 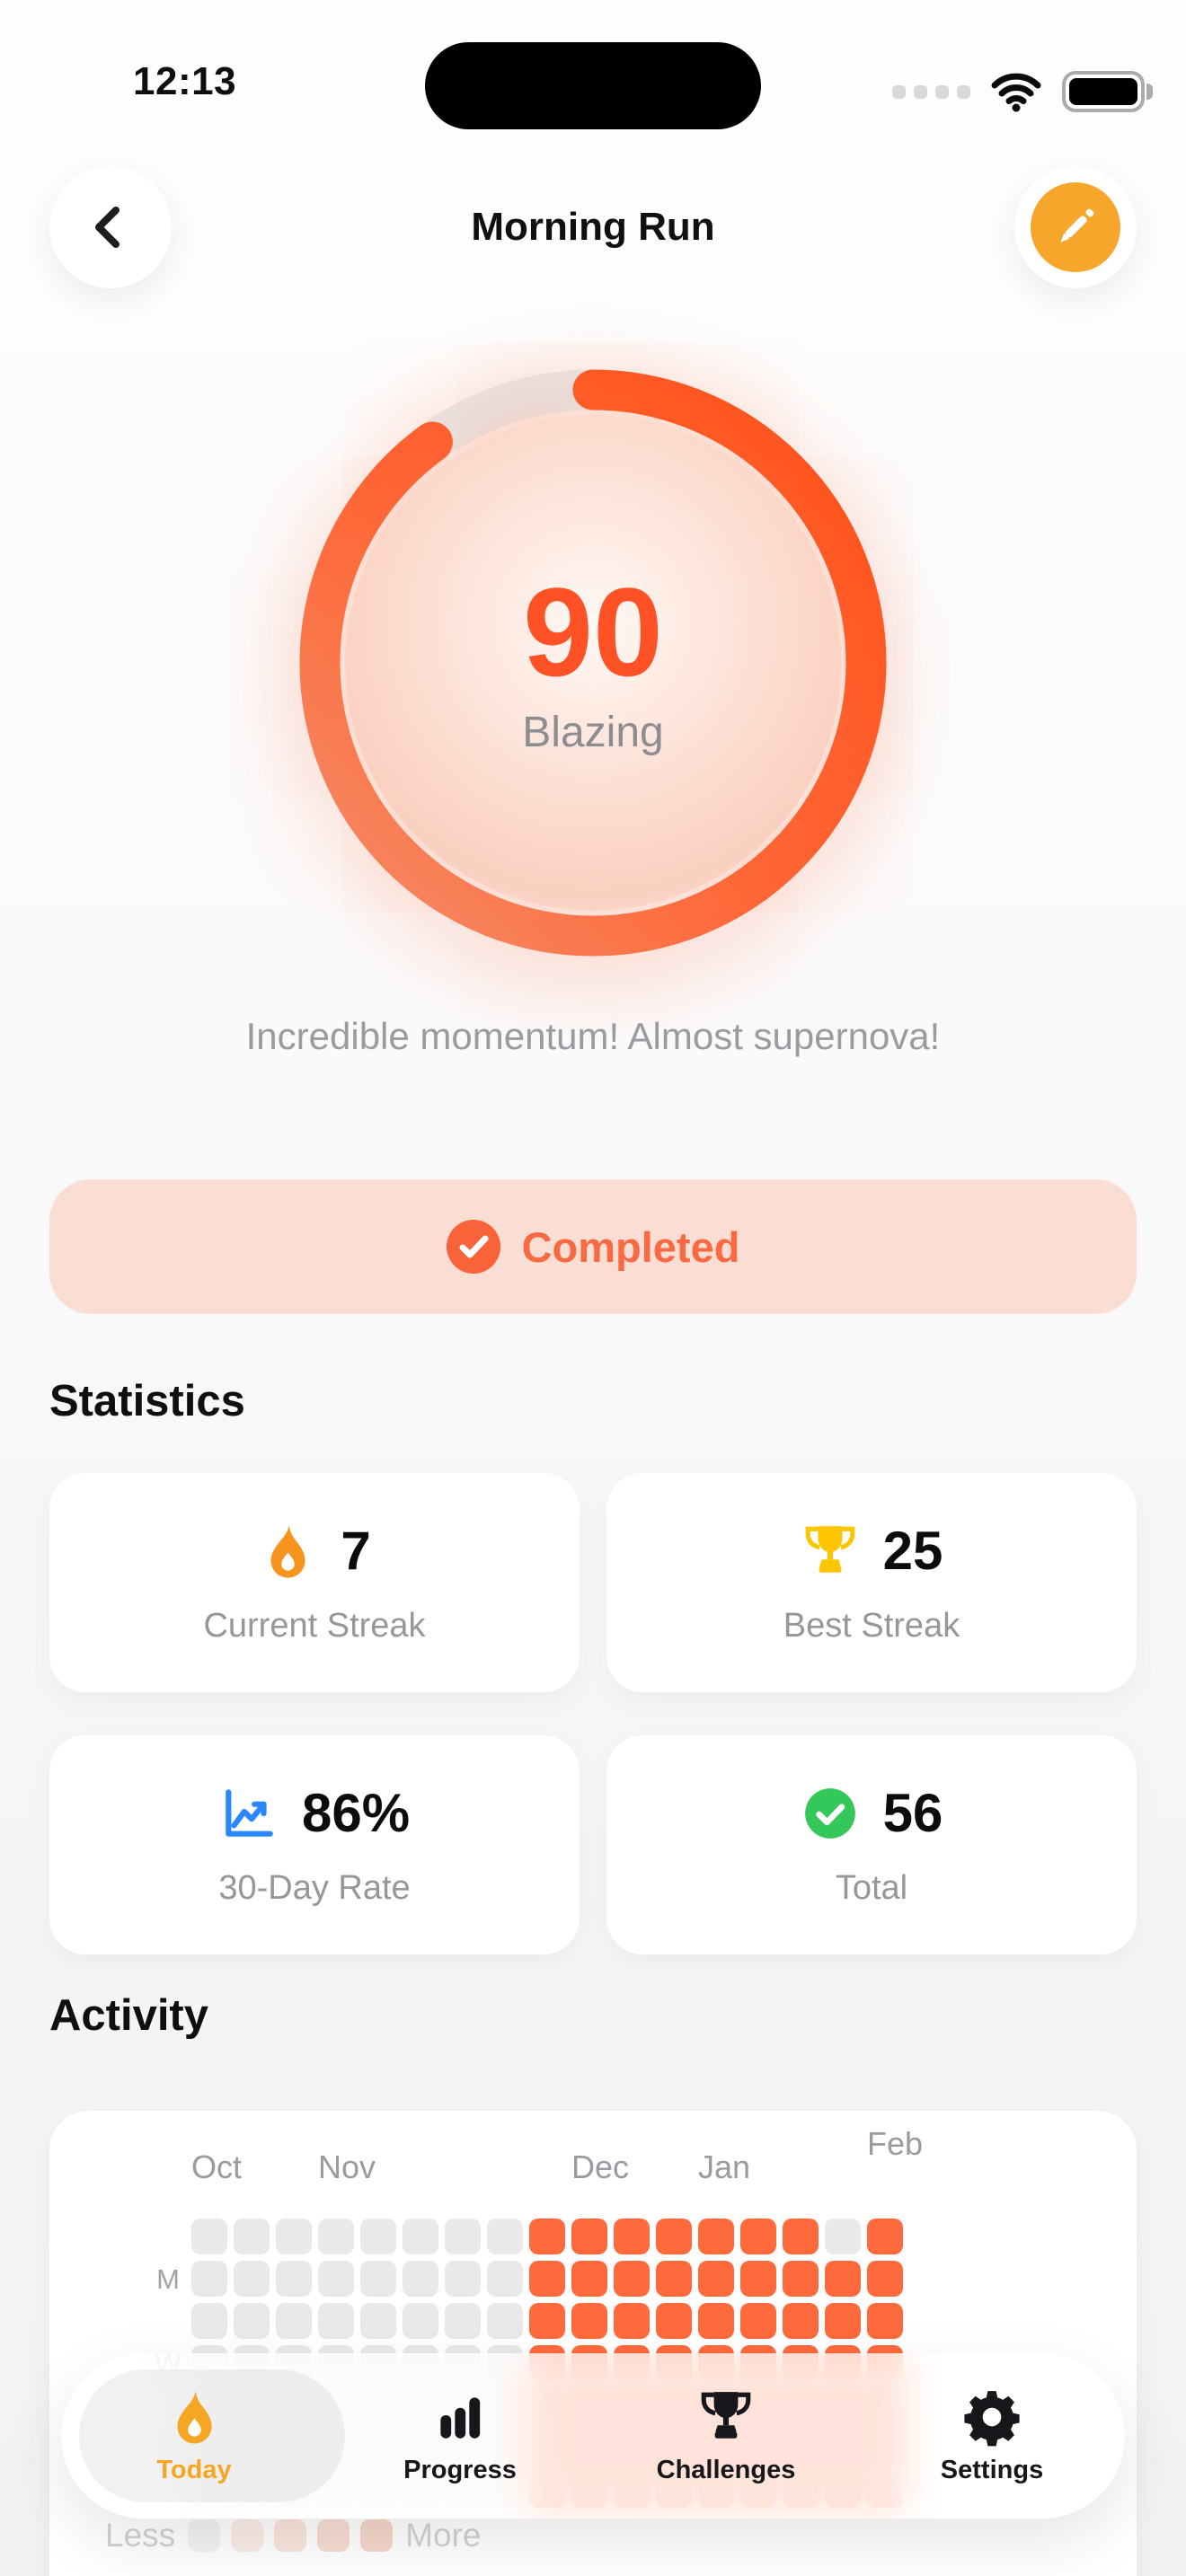 I want to click on heatmap-month-label: Jan, so click(x=724, y=2166).